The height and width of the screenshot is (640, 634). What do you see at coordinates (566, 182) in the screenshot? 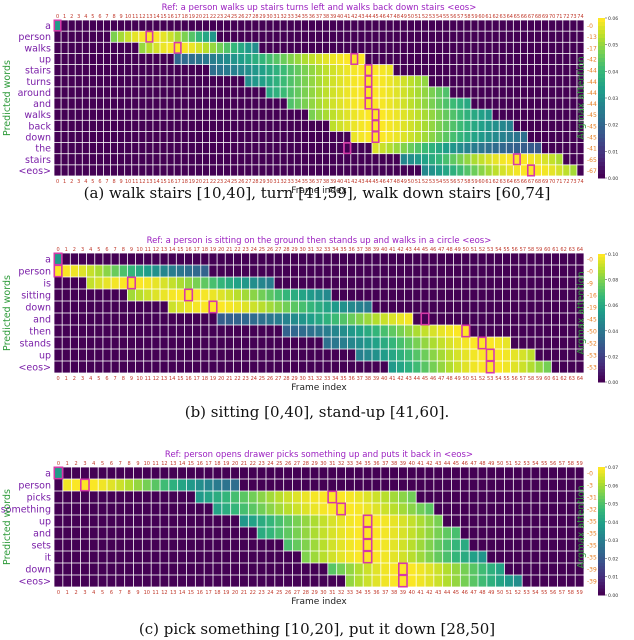
I see `frame-tick-bottom: 72` at bounding box center [566, 182].